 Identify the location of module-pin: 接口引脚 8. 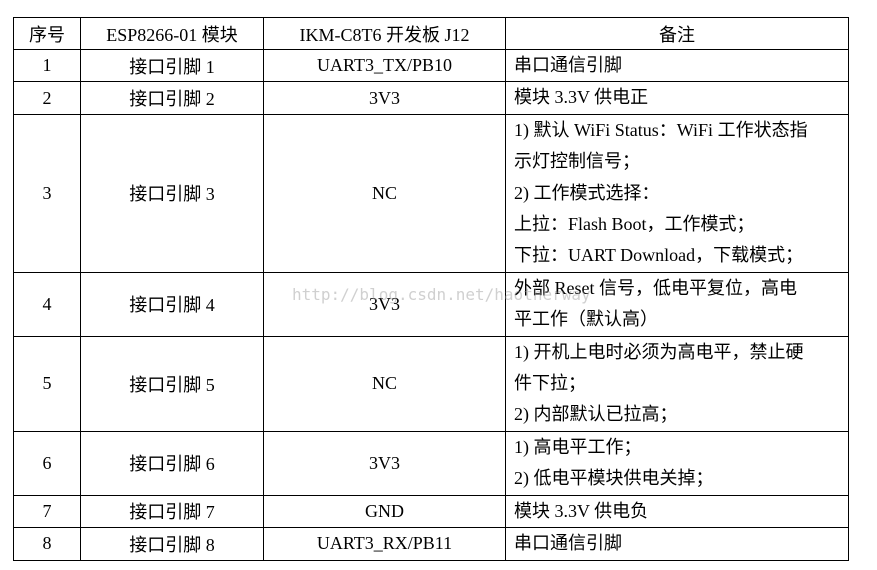
(172, 544).